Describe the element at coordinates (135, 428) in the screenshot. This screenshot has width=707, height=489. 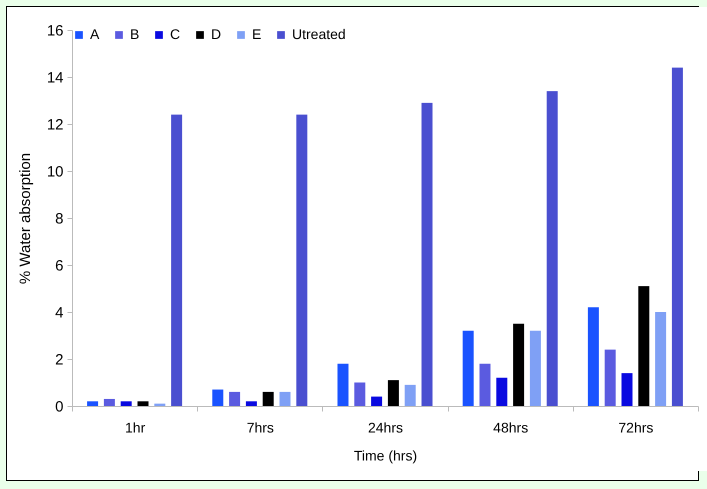
I see `x-tick-label: 1hr` at that location.